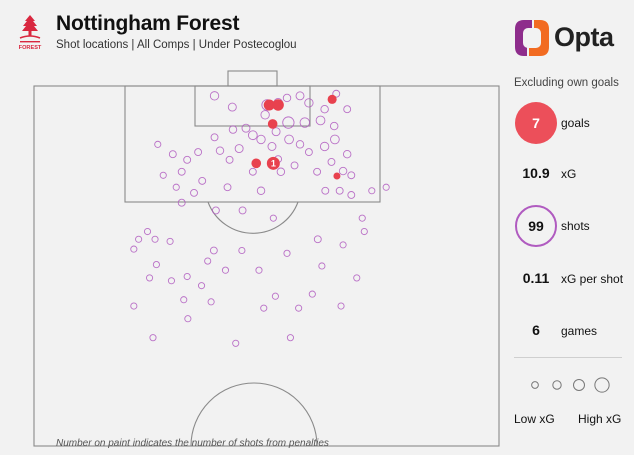 The image size is (634, 455). What do you see at coordinates (575, 226) in the screenshot?
I see `shots-label: shots` at bounding box center [575, 226].